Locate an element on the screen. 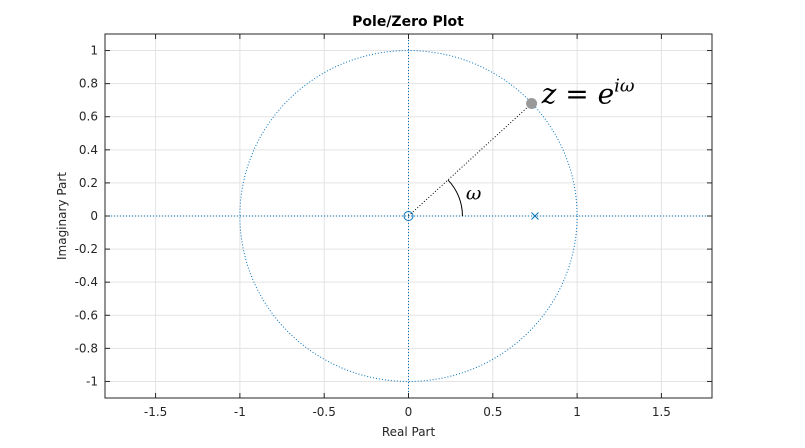 Image resolution: width=805 pixels, height=448 pixels. omega-angle-arc is located at coordinates (455, 198).